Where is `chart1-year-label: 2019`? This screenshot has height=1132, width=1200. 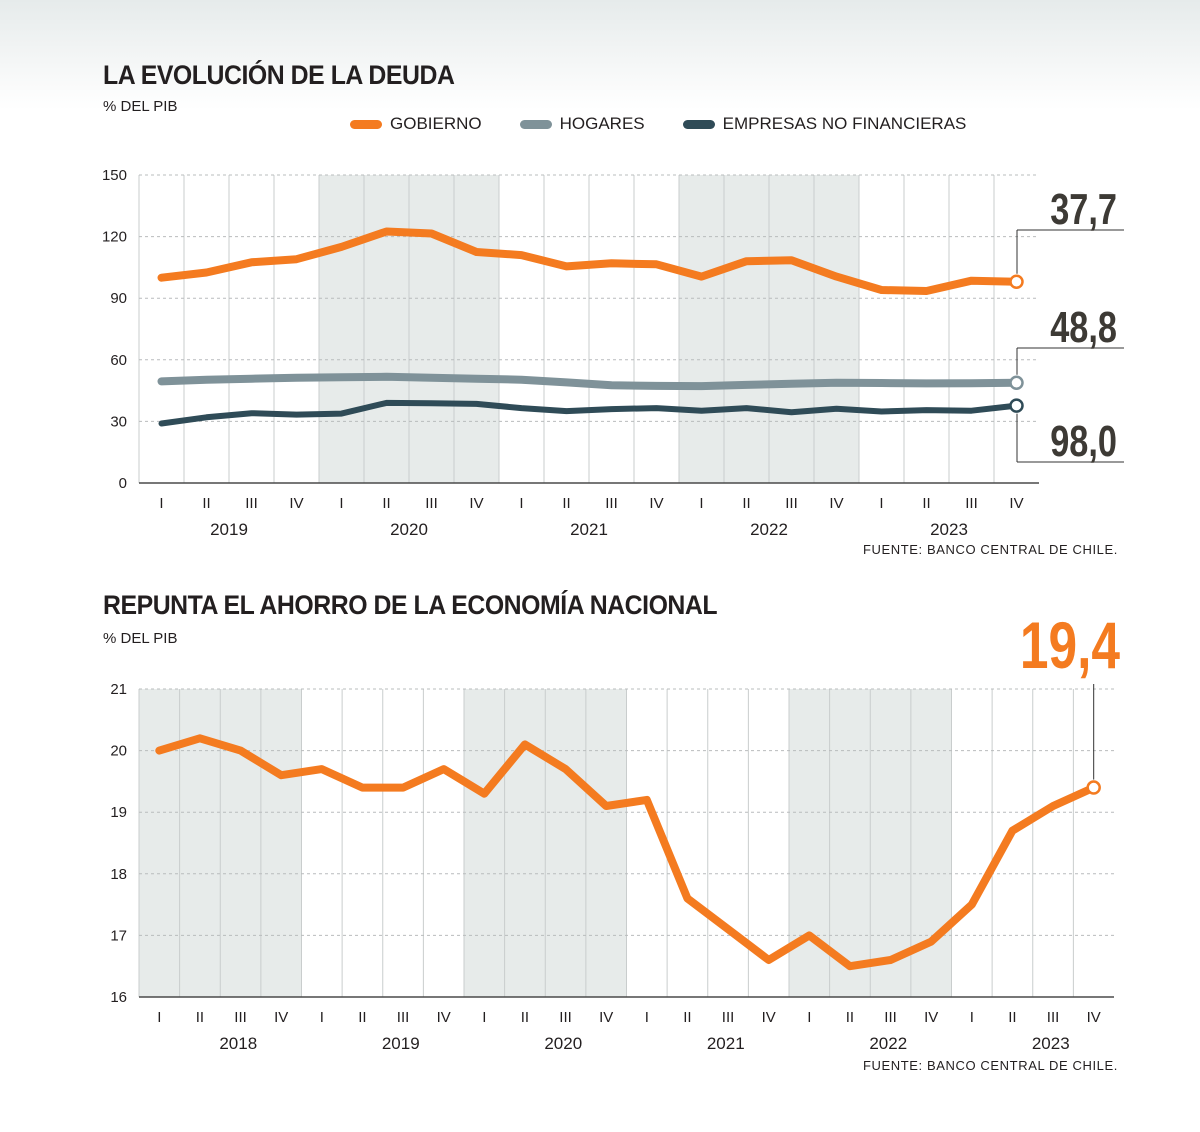 chart1-year-label: 2019 is located at coordinates (229, 529).